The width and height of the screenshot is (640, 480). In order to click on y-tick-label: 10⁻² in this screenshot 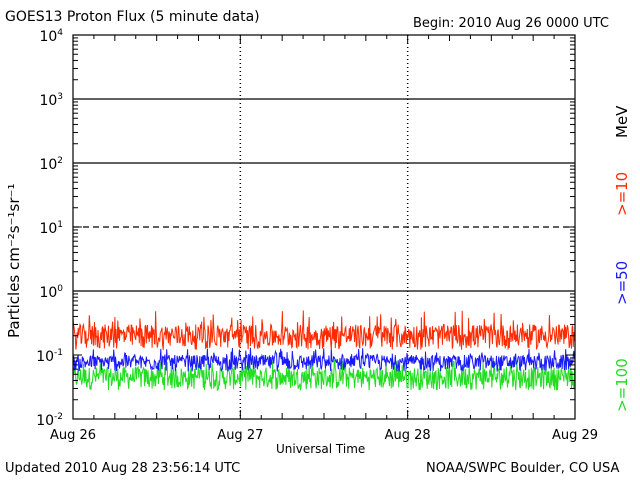, I will do `click(49, 420)`.